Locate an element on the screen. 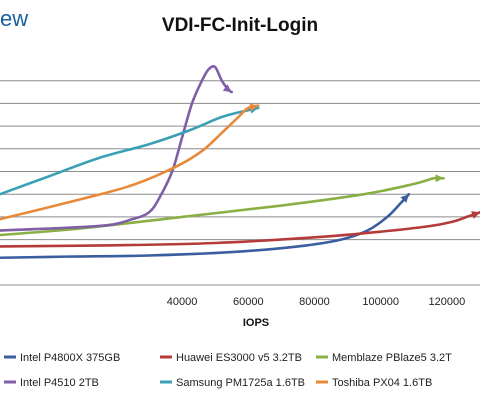 The height and width of the screenshot is (401, 480). x-tick-label: 80000 is located at coordinates (314, 302).